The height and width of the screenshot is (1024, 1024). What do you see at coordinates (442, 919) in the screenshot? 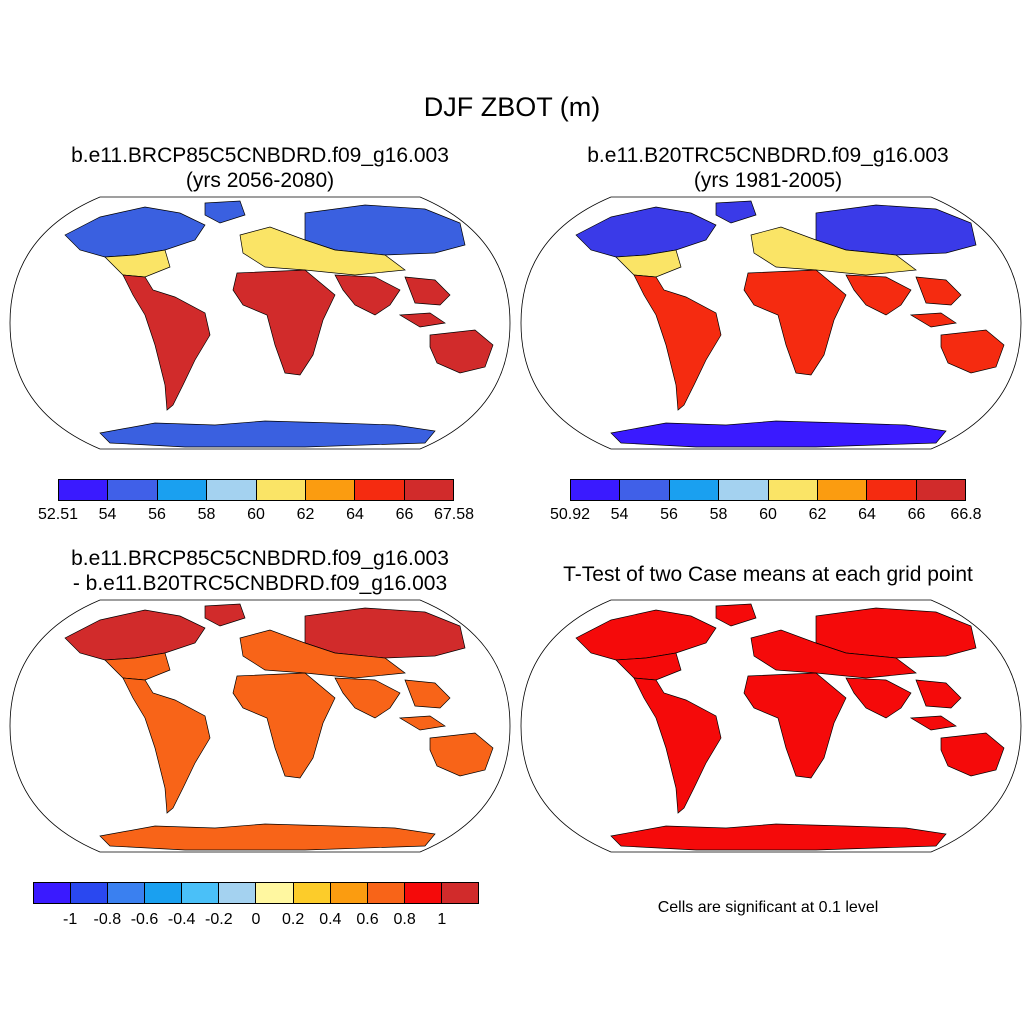
I see `colorbar-tick-label: 1` at bounding box center [442, 919].